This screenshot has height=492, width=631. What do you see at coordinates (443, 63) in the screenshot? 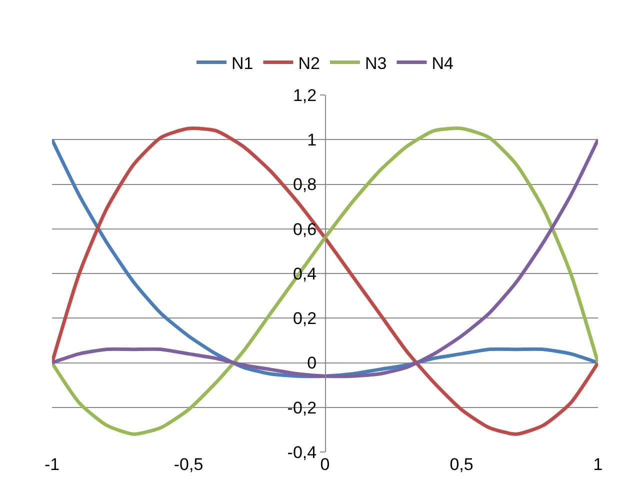
I see `legend-label: N4` at bounding box center [443, 63].